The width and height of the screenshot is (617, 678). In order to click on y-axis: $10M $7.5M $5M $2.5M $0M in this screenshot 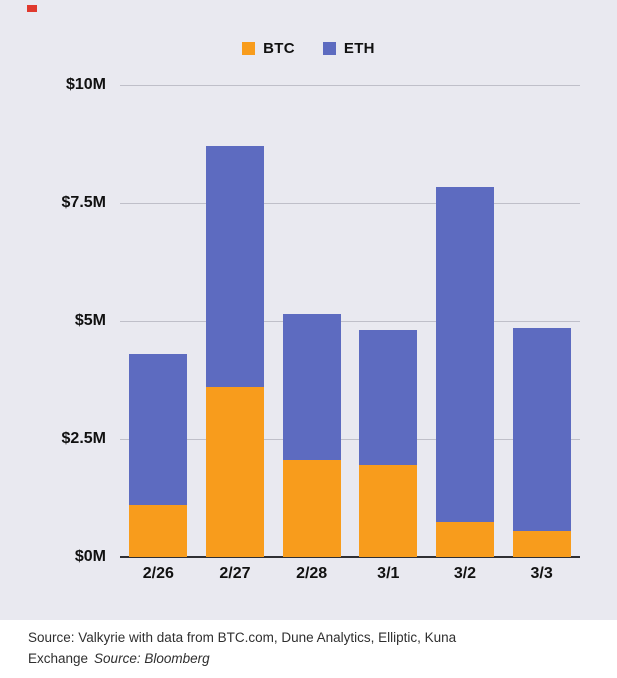, I will do `click(53, 320)`.